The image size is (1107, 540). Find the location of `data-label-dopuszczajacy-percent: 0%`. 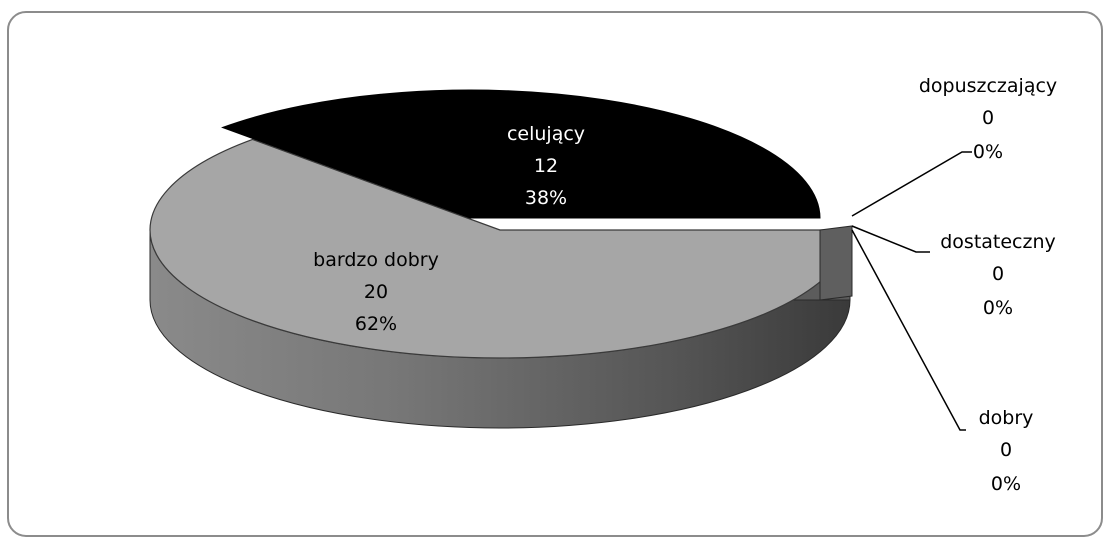

data-label-dopuszczajacy-percent: 0% is located at coordinates (988, 152).